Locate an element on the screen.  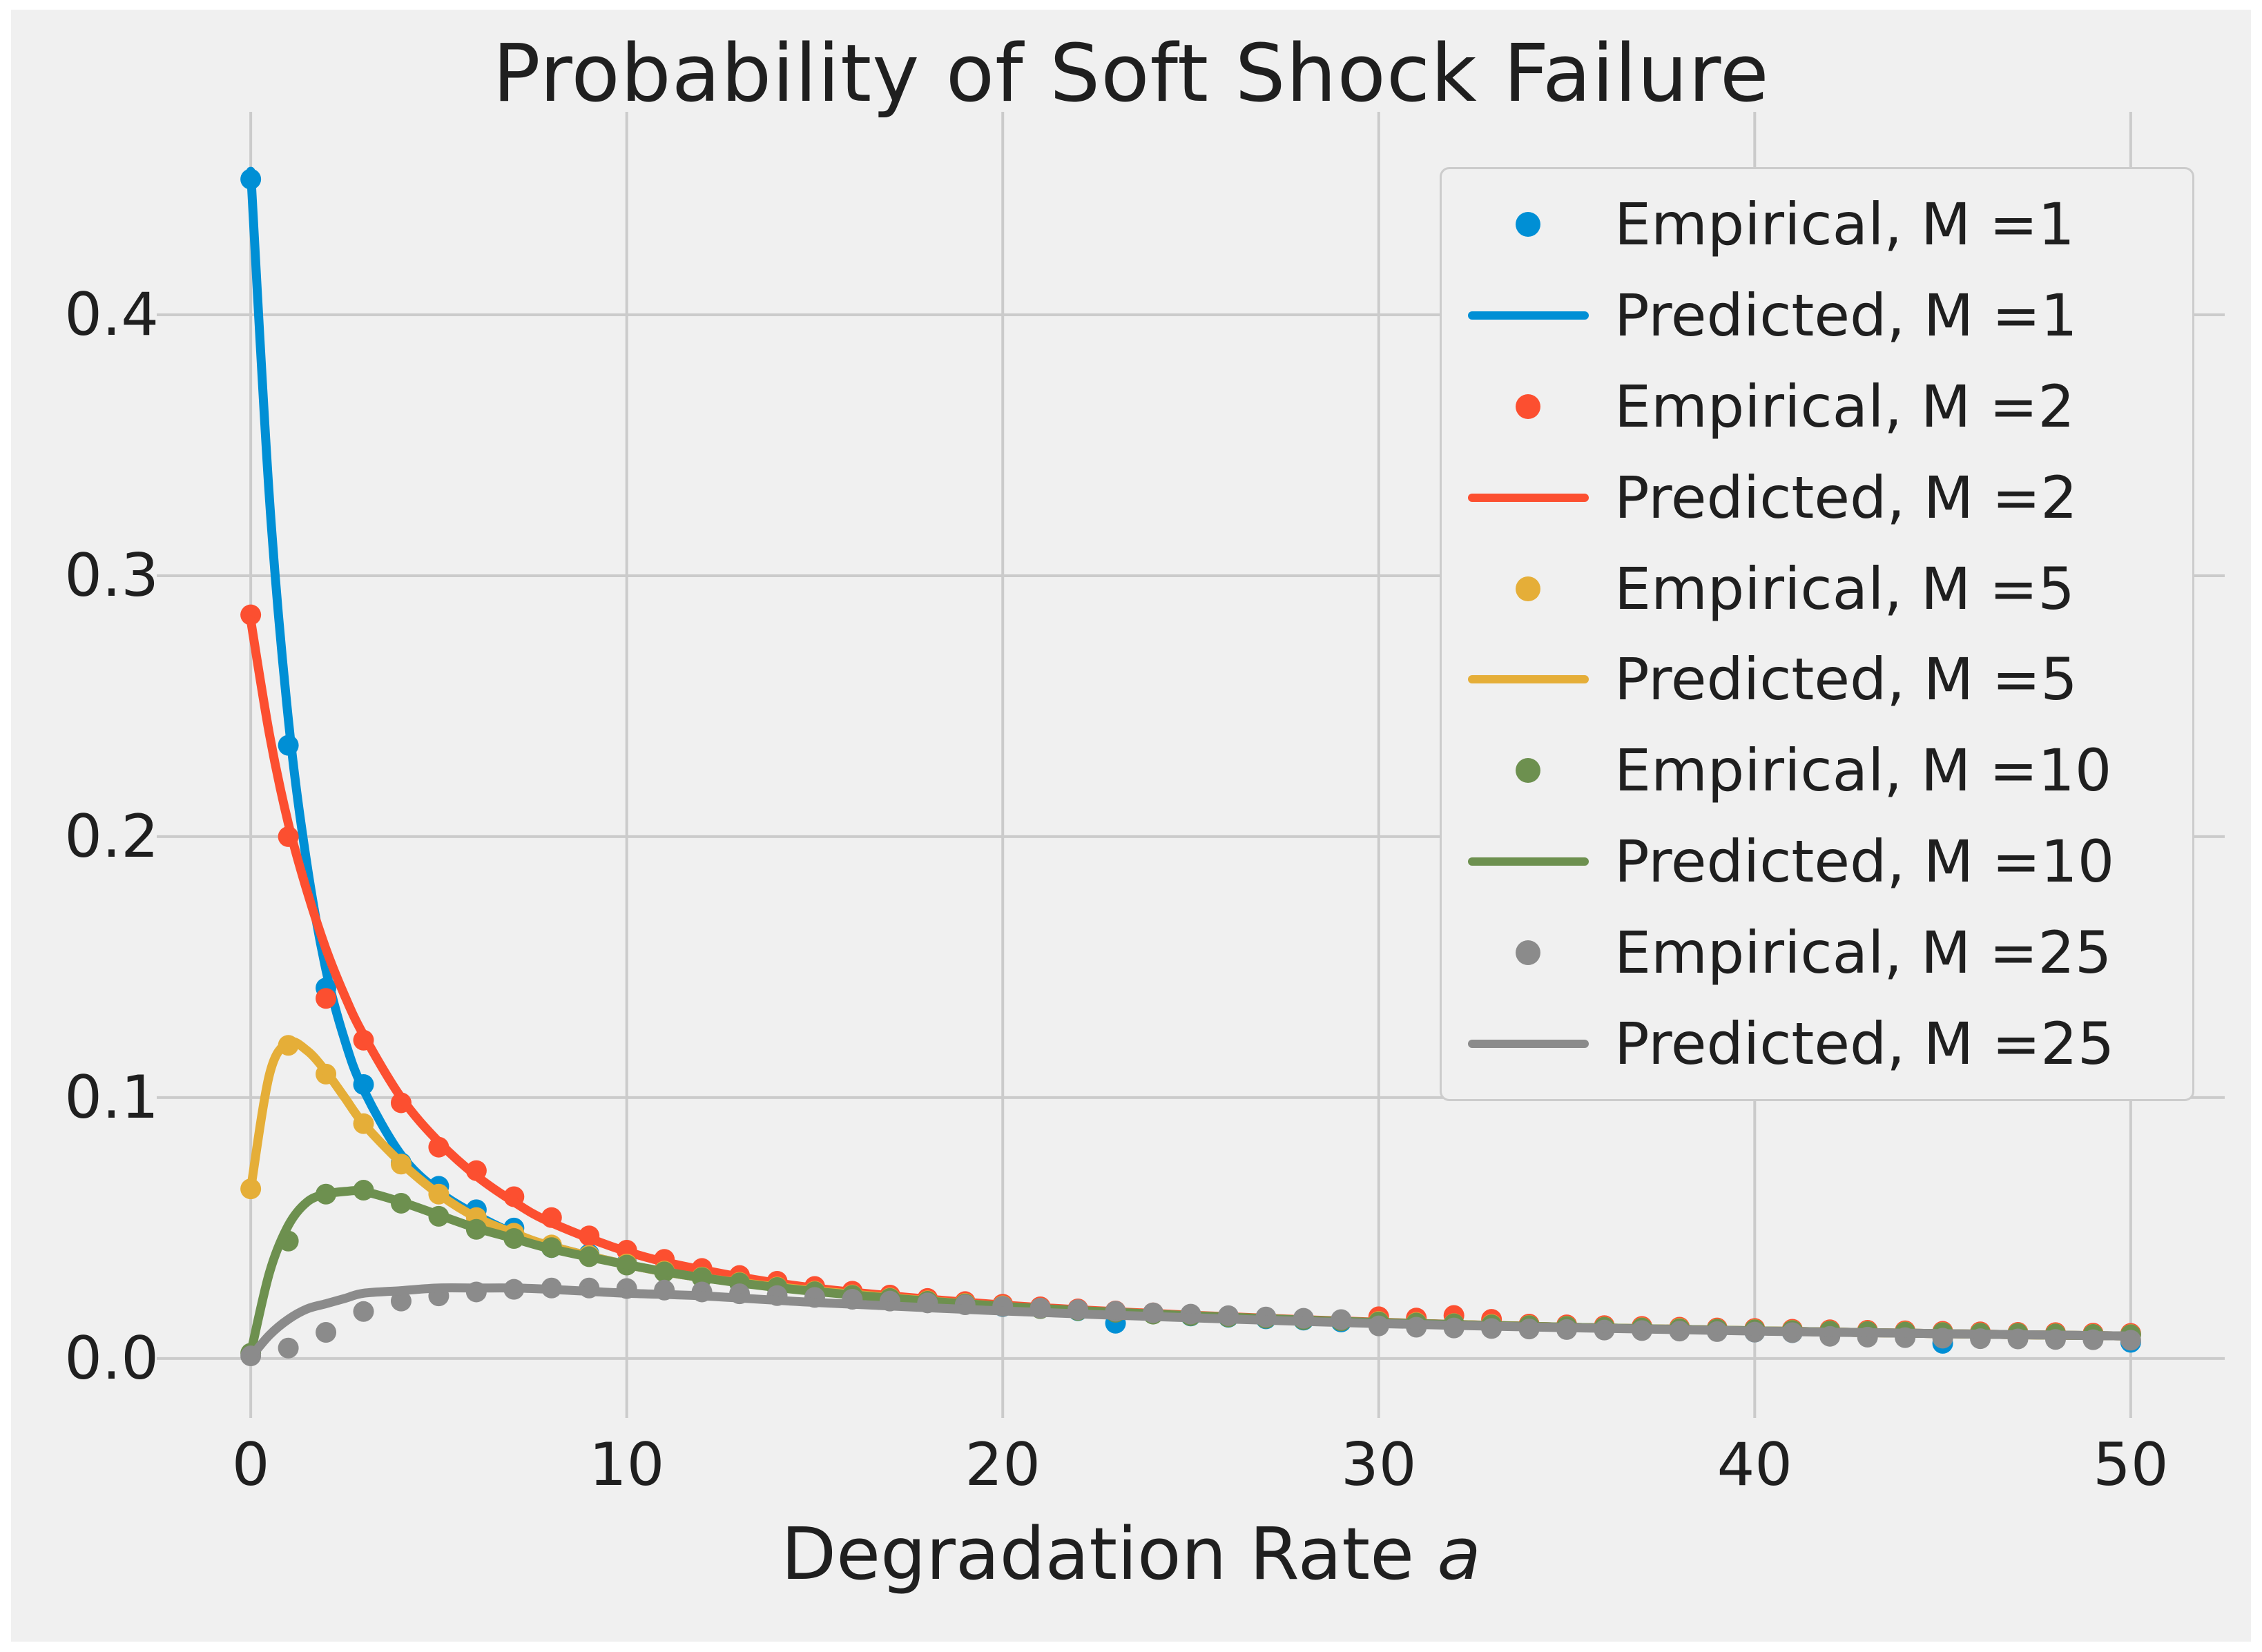
legend-label: Empirical, M =1 is located at coordinates (1844, 224).